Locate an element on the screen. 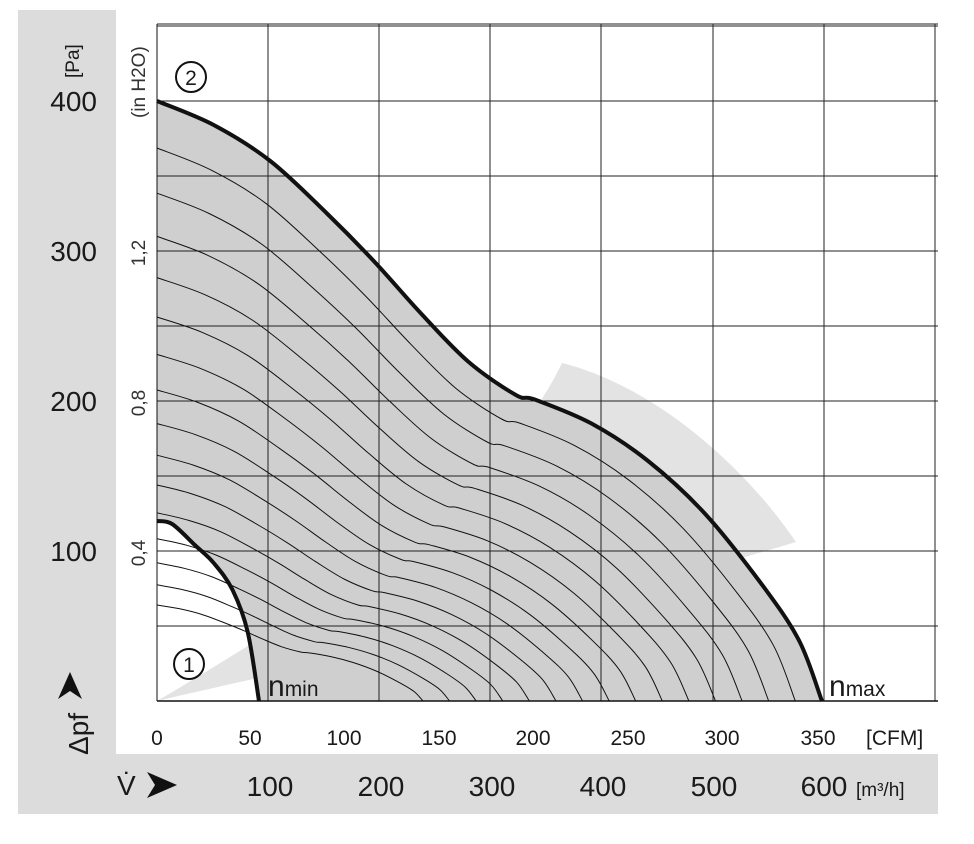 The image size is (974, 844). y-axis-arrow-icon is located at coordinates (70, 685).